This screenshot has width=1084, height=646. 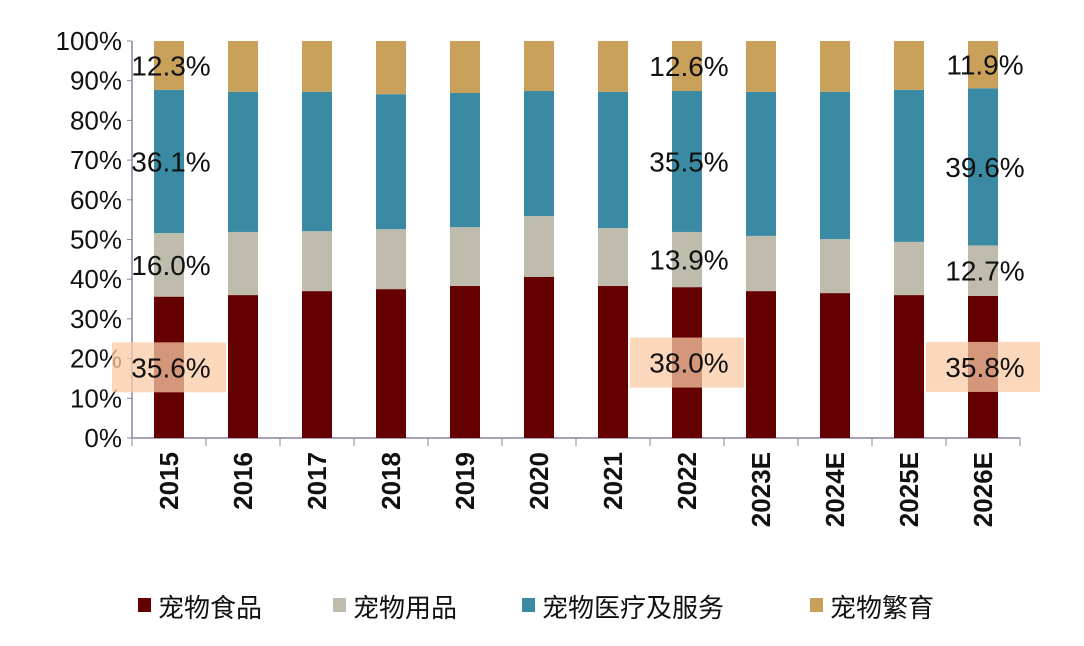 I want to click on data-label: 12.6%, so click(x=688, y=66).